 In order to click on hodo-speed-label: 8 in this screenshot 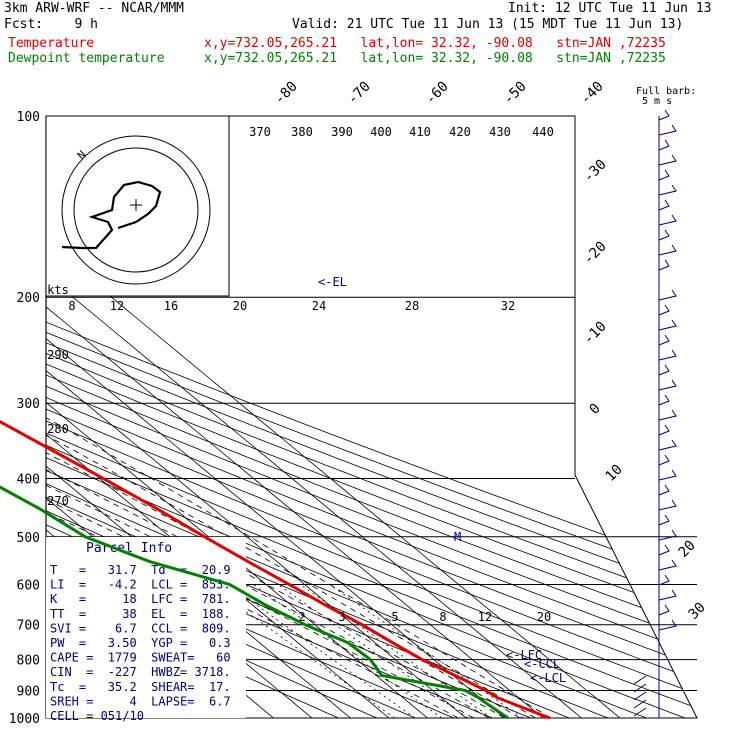, I will do `click(71, 306)`.